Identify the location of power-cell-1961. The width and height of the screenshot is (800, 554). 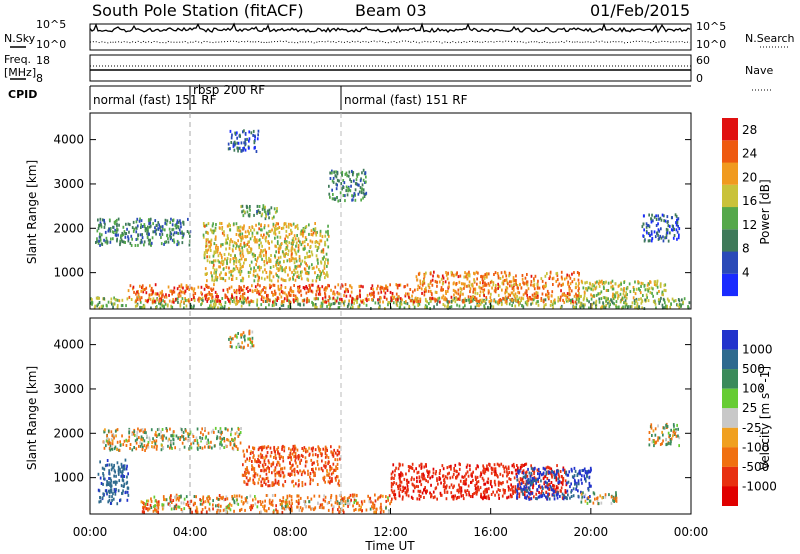
(230, 260).